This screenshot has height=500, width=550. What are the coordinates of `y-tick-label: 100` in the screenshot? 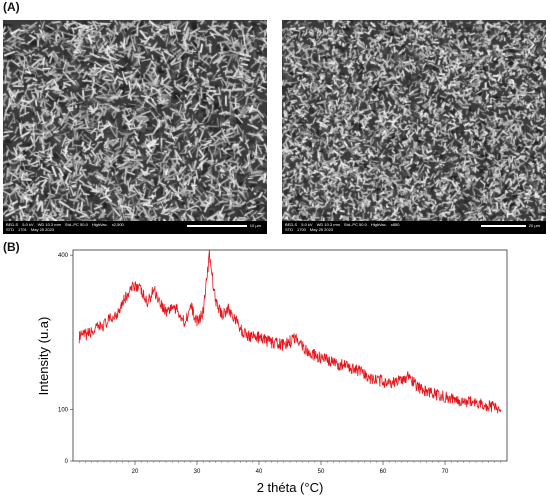 It's located at (63, 411).